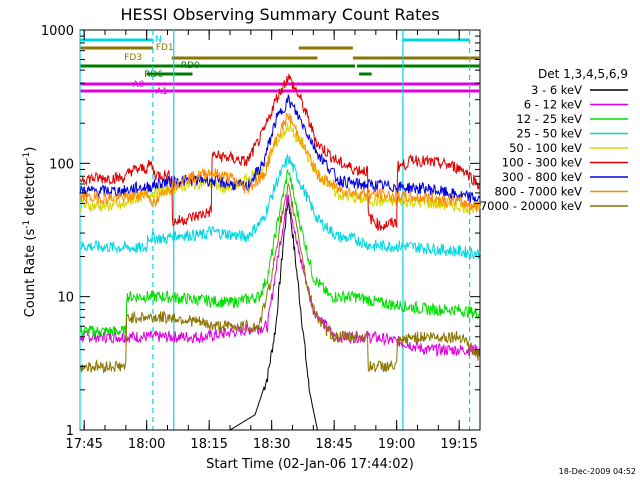  What do you see at coordinates (146, 444) in the screenshot?
I see `x-tick-label: 18:00` at bounding box center [146, 444].